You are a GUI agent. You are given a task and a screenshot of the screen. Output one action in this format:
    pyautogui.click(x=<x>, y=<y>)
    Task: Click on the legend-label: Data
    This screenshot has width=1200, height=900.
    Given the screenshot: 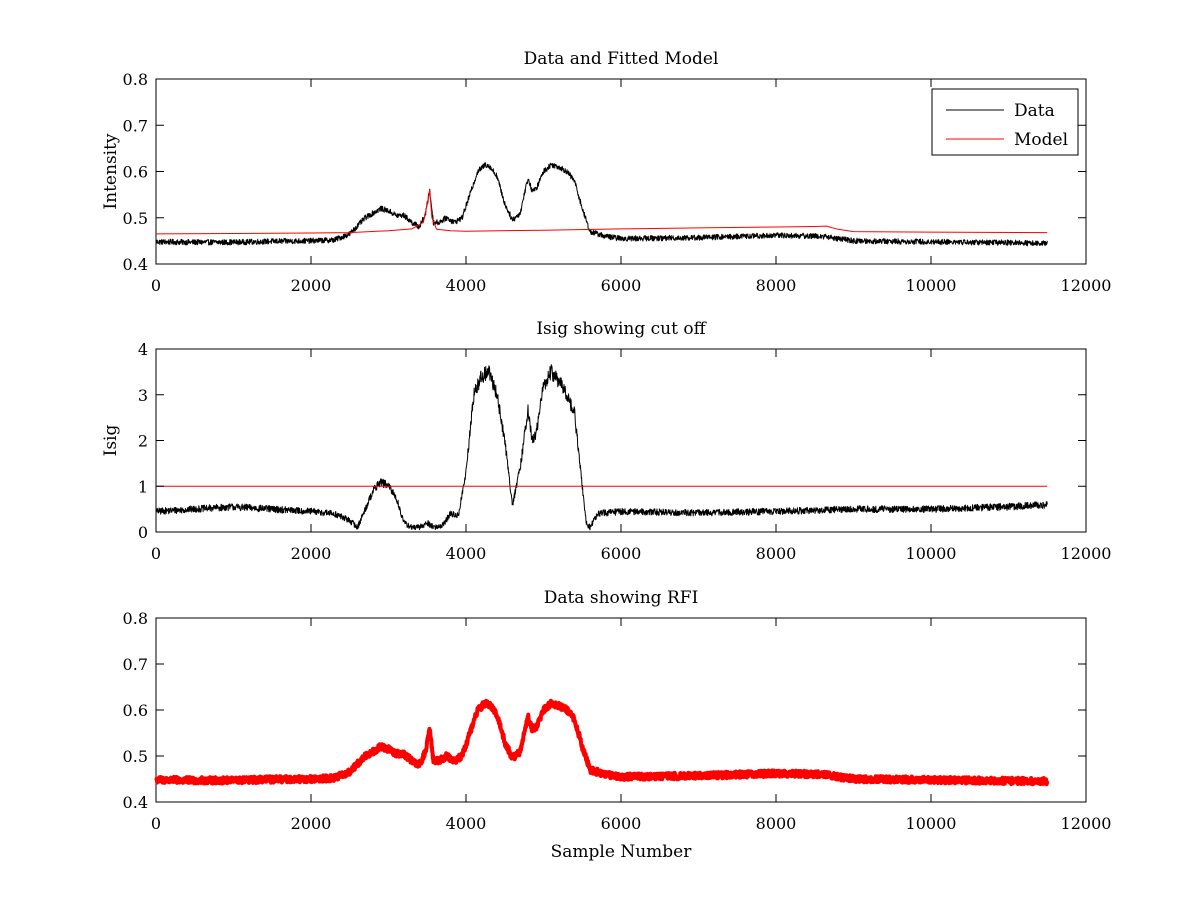 What is the action you would take?
    pyautogui.click(x=1034, y=111)
    